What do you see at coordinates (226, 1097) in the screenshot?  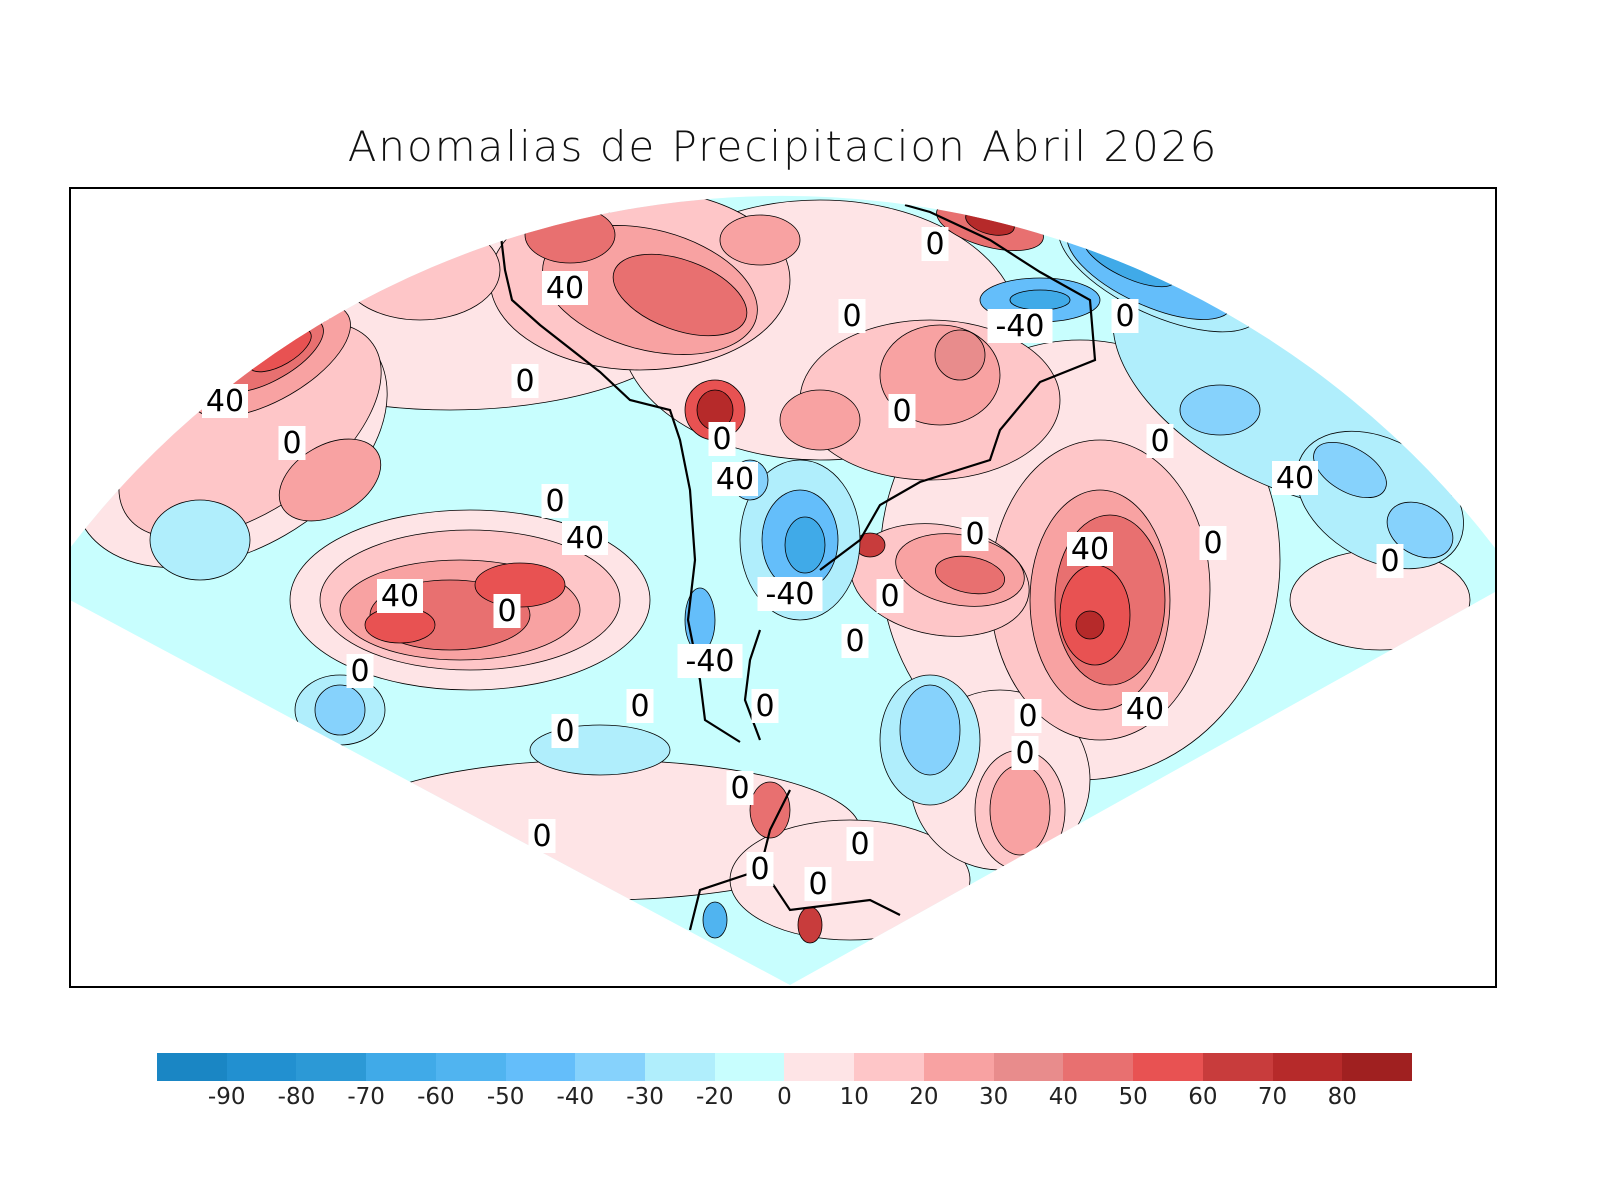 I see `colorbar-tick-label: -90` at bounding box center [226, 1097].